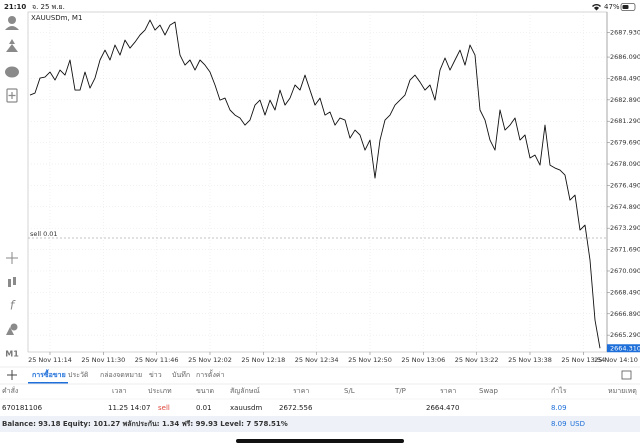  What do you see at coordinates (13, 306) in the screenshot?
I see `indicators-icon: f` at bounding box center [13, 306].